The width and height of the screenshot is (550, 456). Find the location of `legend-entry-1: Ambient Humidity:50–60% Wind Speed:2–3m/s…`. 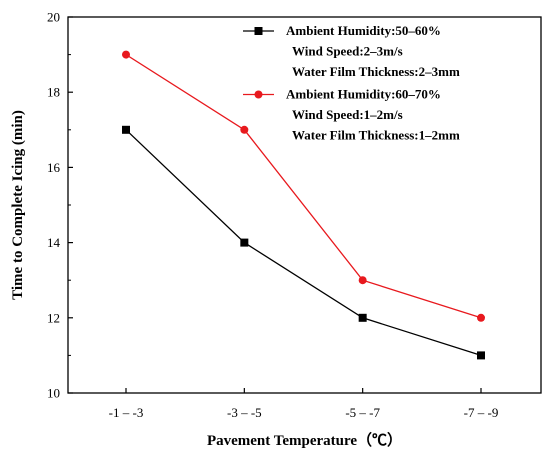

legend-entry-1: Ambient Humidity:50–60% Wind Speed:2–3m/s… is located at coordinates (351, 51).